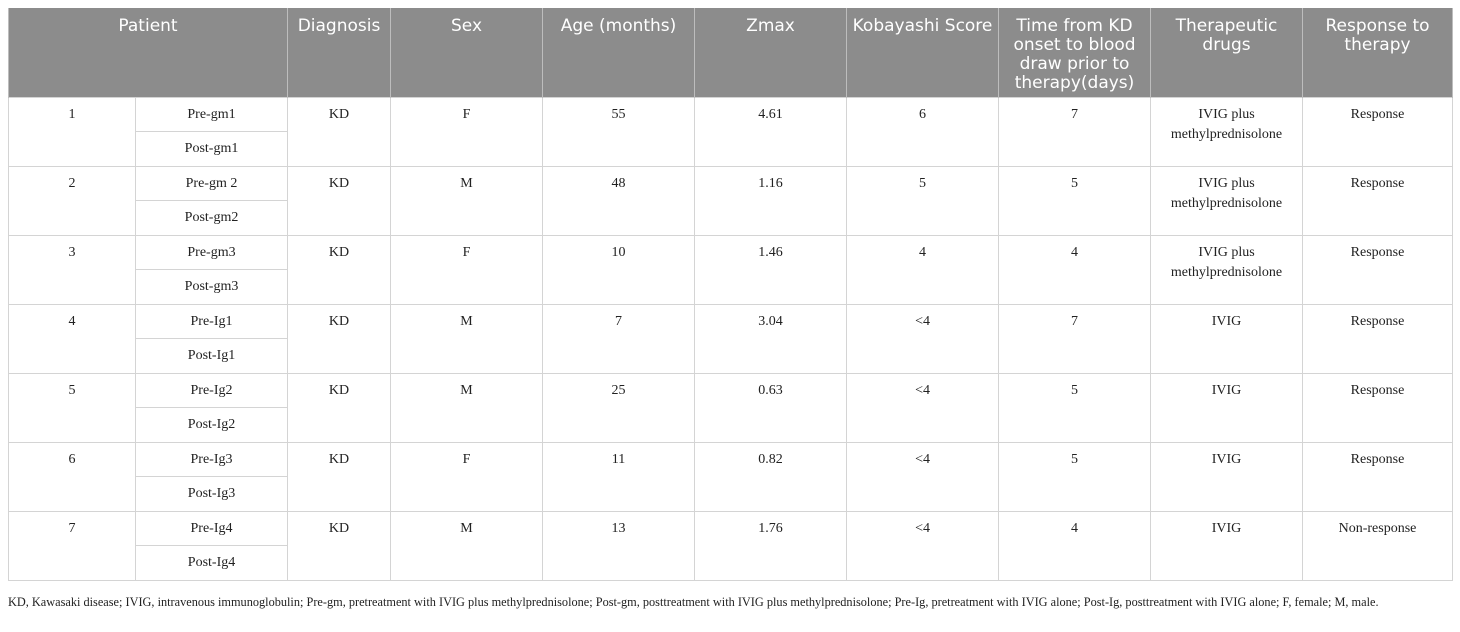  I want to click on patient-id: 7, so click(72, 545).